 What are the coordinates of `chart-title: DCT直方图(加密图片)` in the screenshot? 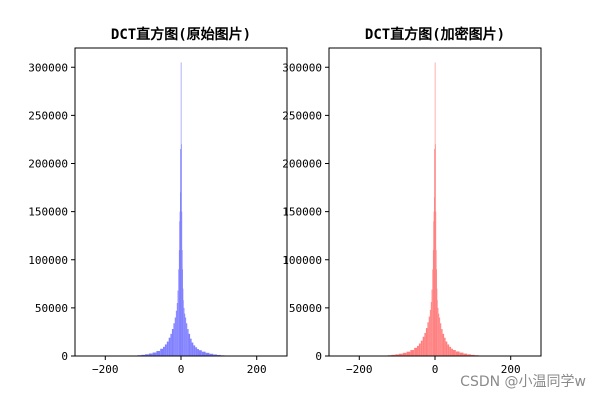 It's located at (435, 34).